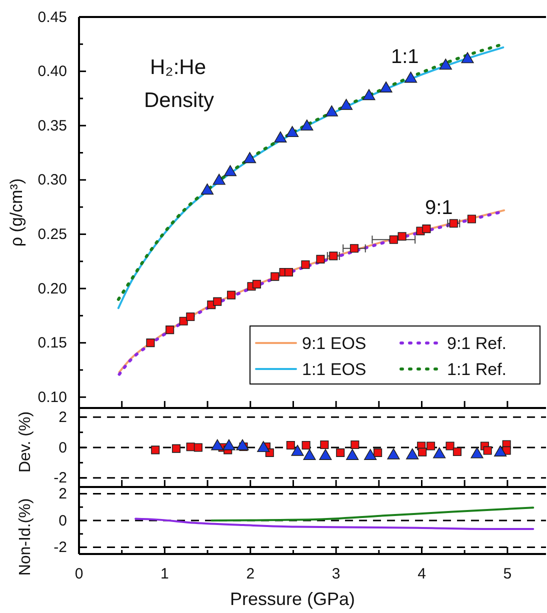 The image size is (547, 613). I want to click on x-tick-label: 3, so click(336, 574).